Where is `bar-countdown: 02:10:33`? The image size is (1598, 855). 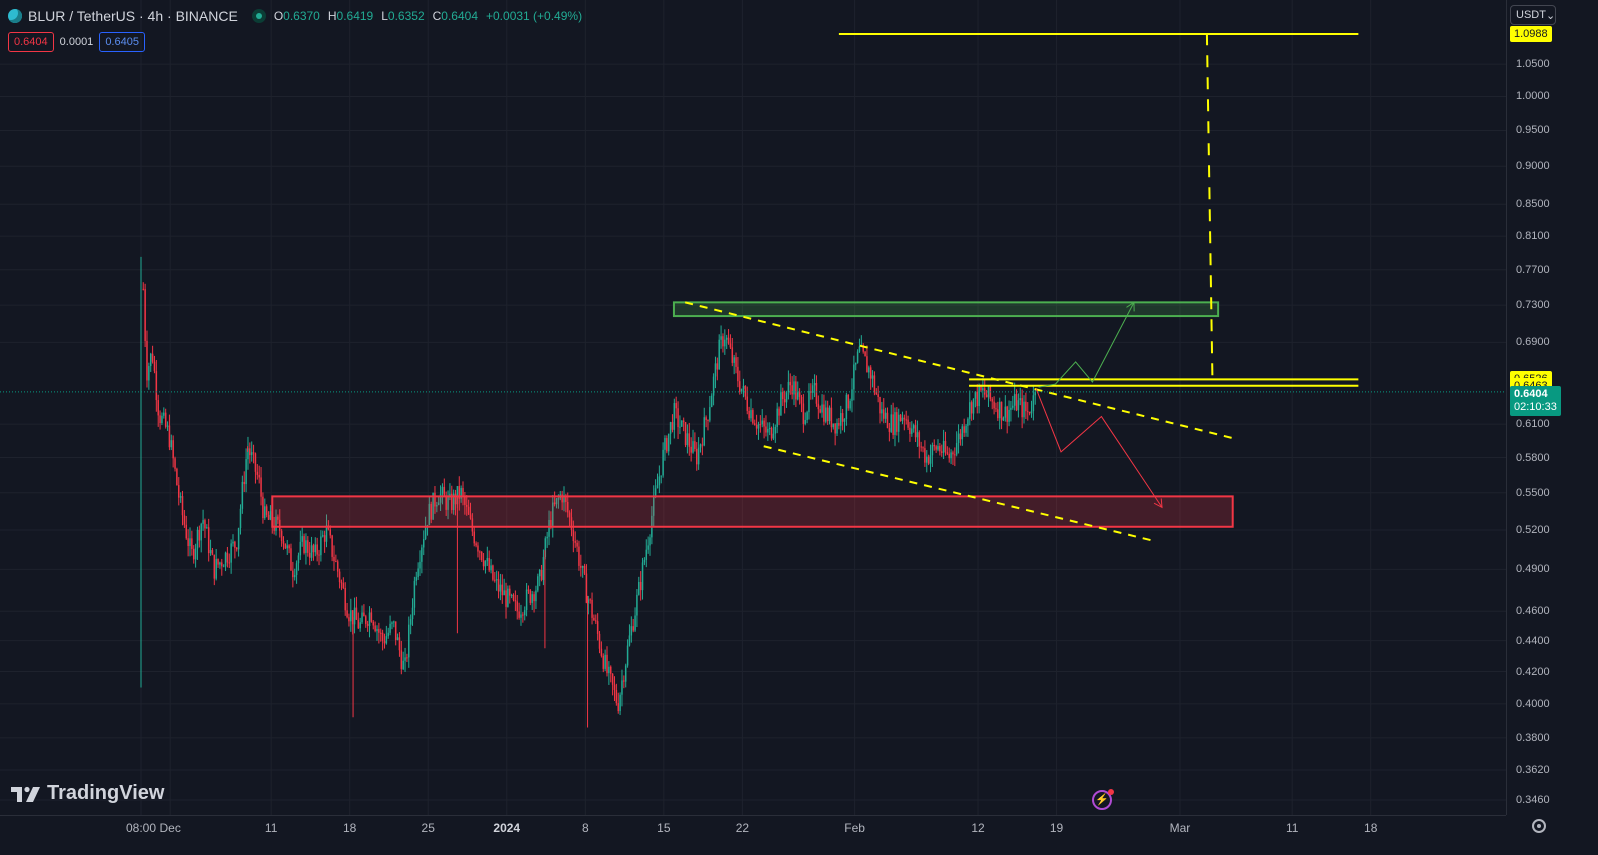 bar-countdown: 02:10:33 is located at coordinates (1535, 406).